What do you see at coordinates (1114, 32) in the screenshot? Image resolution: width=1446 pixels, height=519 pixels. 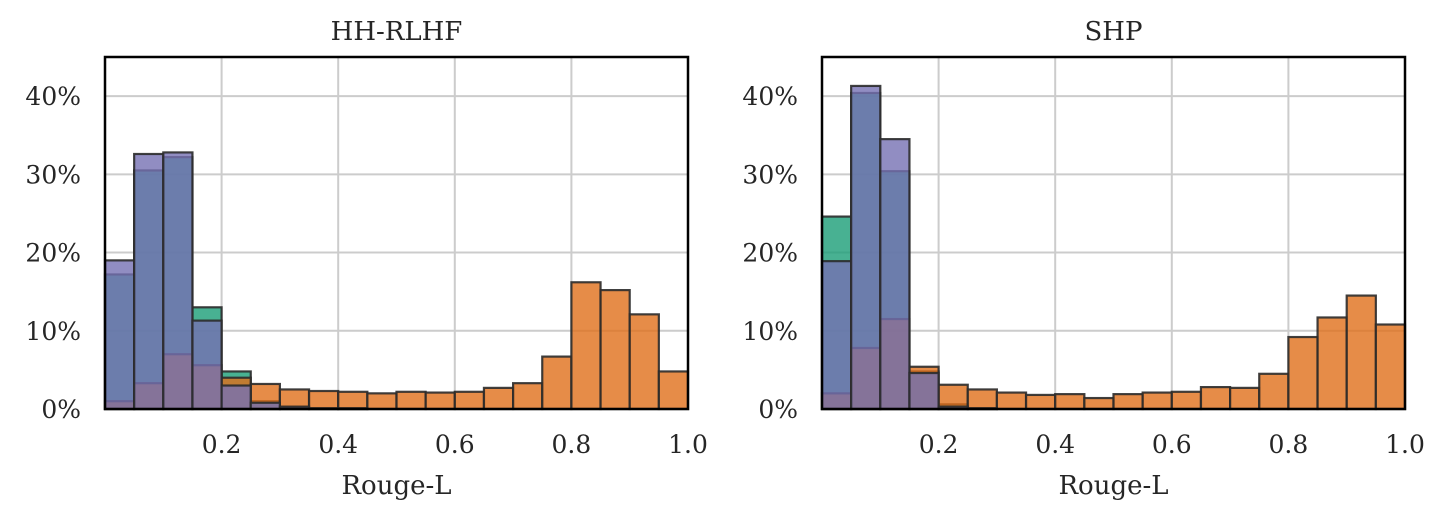 I see `panel-title: SHP` at bounding box center [1114, 32].